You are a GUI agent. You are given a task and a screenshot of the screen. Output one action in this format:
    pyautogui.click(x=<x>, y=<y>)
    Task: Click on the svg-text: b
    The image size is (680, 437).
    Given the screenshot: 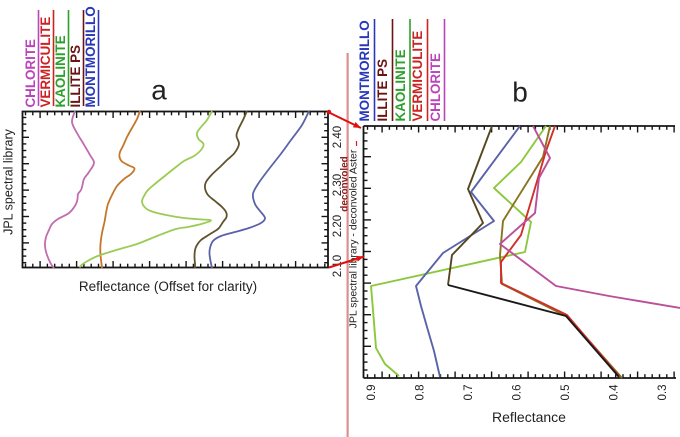 What is the action you would take?
    pyautogui.click(x=520, y=92)
    